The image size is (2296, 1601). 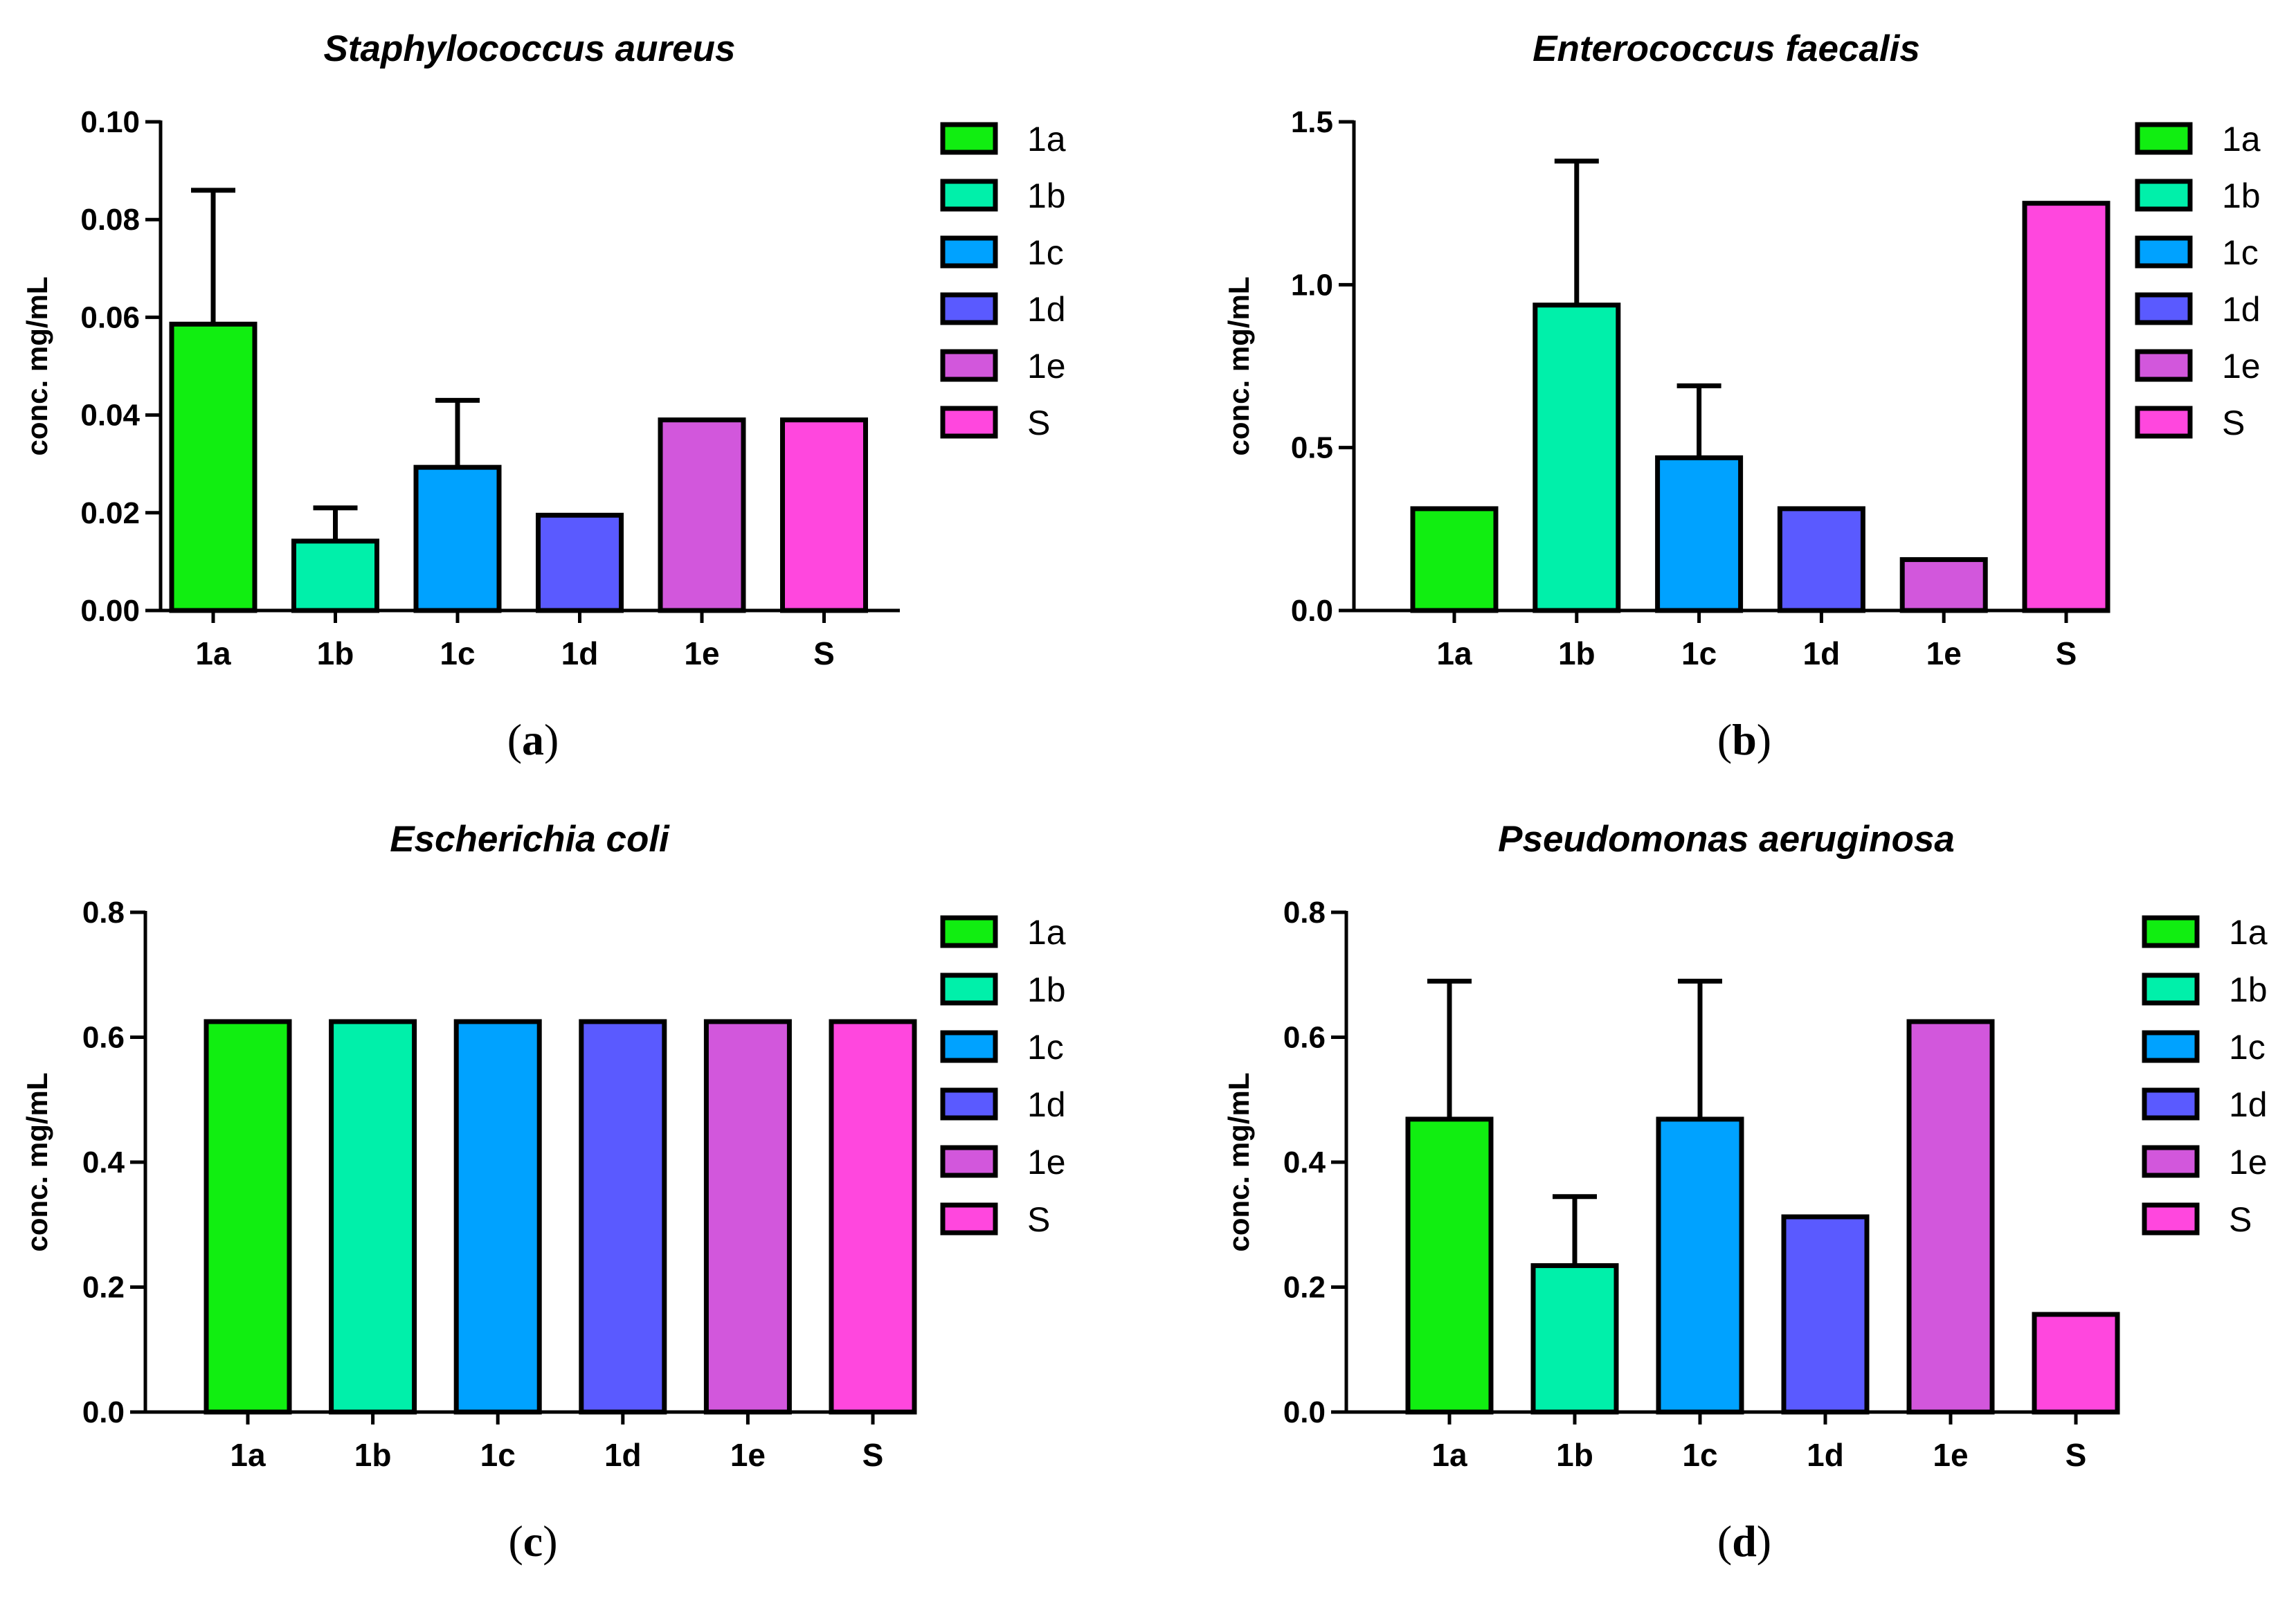 I want to click on y-tick-label: 0.2, so click(x=103, y=1288).